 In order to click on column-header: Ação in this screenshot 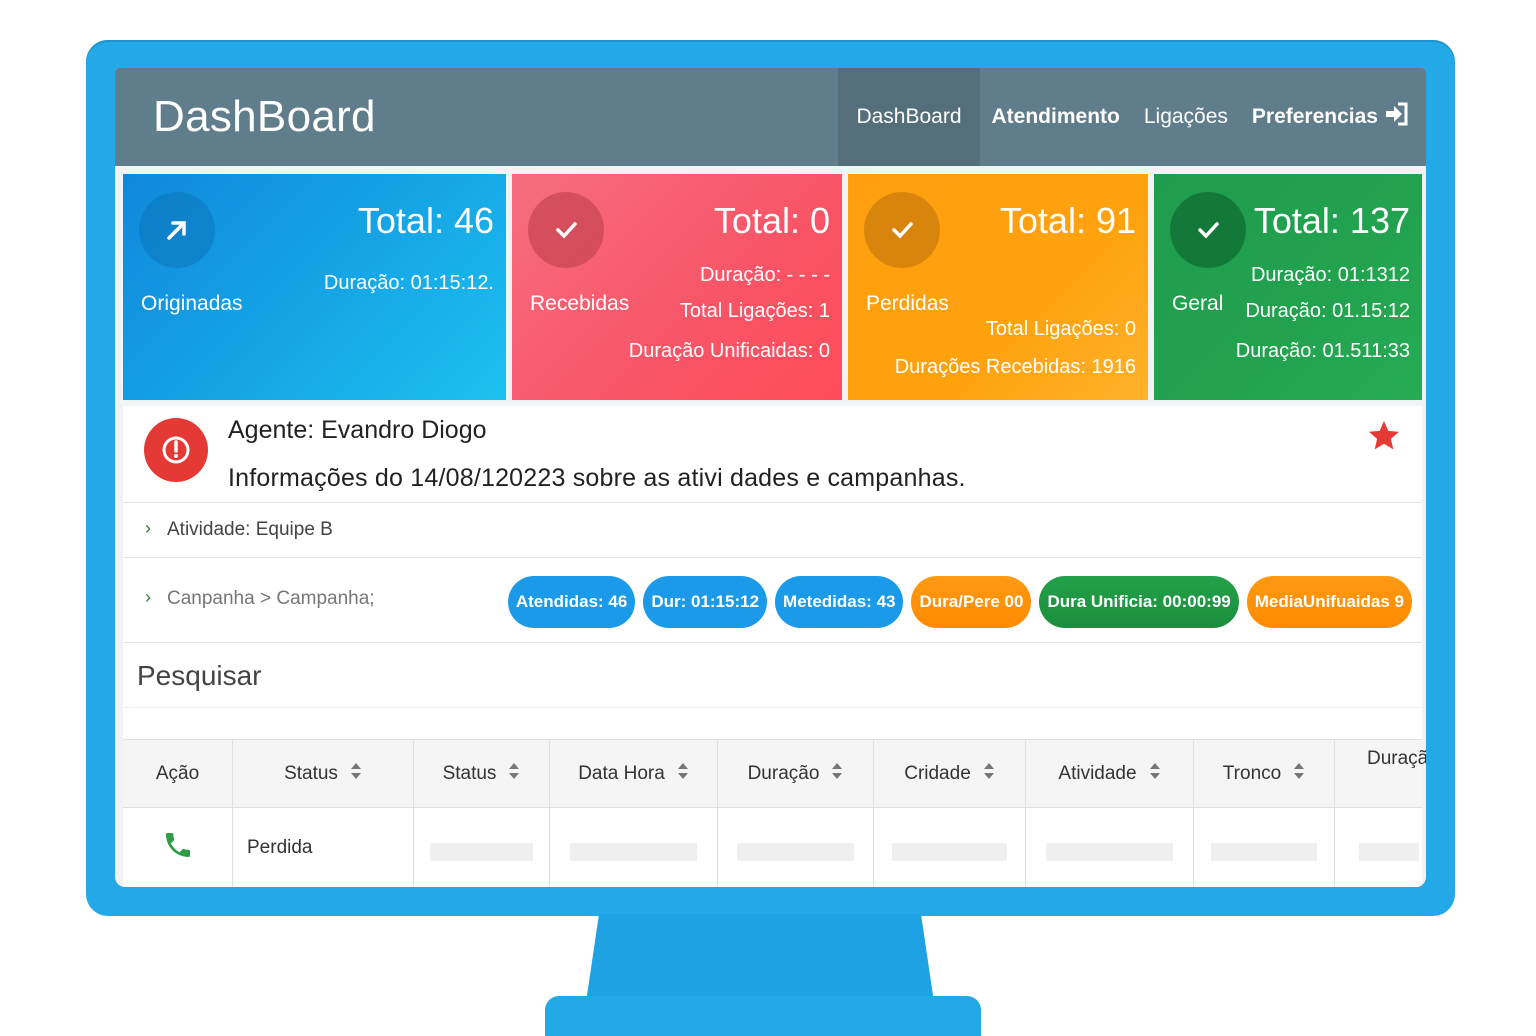, I will do `click(178, 773)`.